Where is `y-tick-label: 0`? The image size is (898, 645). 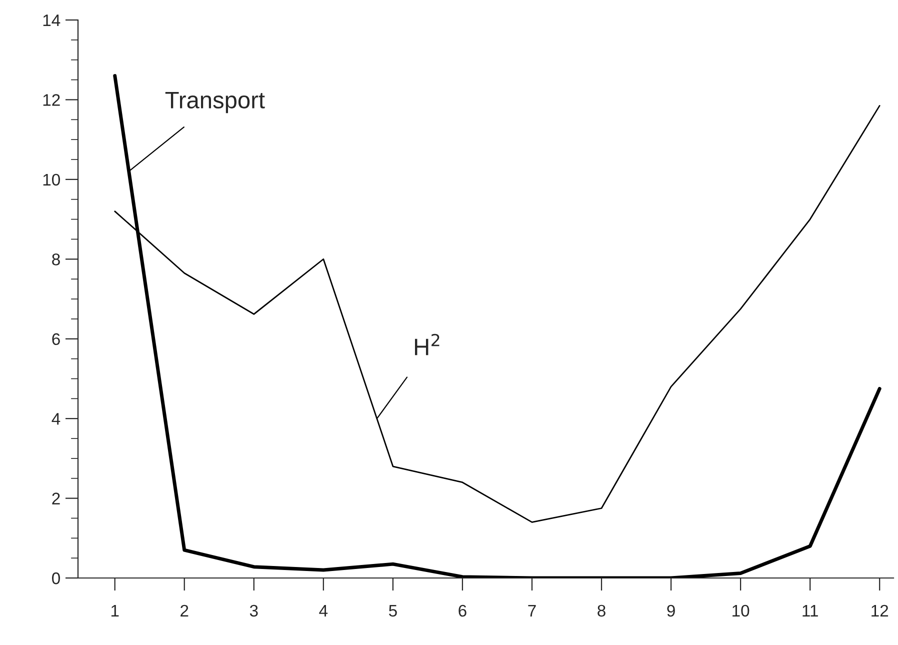
y-tick-label: 0 is located at coordinates (56, 578).